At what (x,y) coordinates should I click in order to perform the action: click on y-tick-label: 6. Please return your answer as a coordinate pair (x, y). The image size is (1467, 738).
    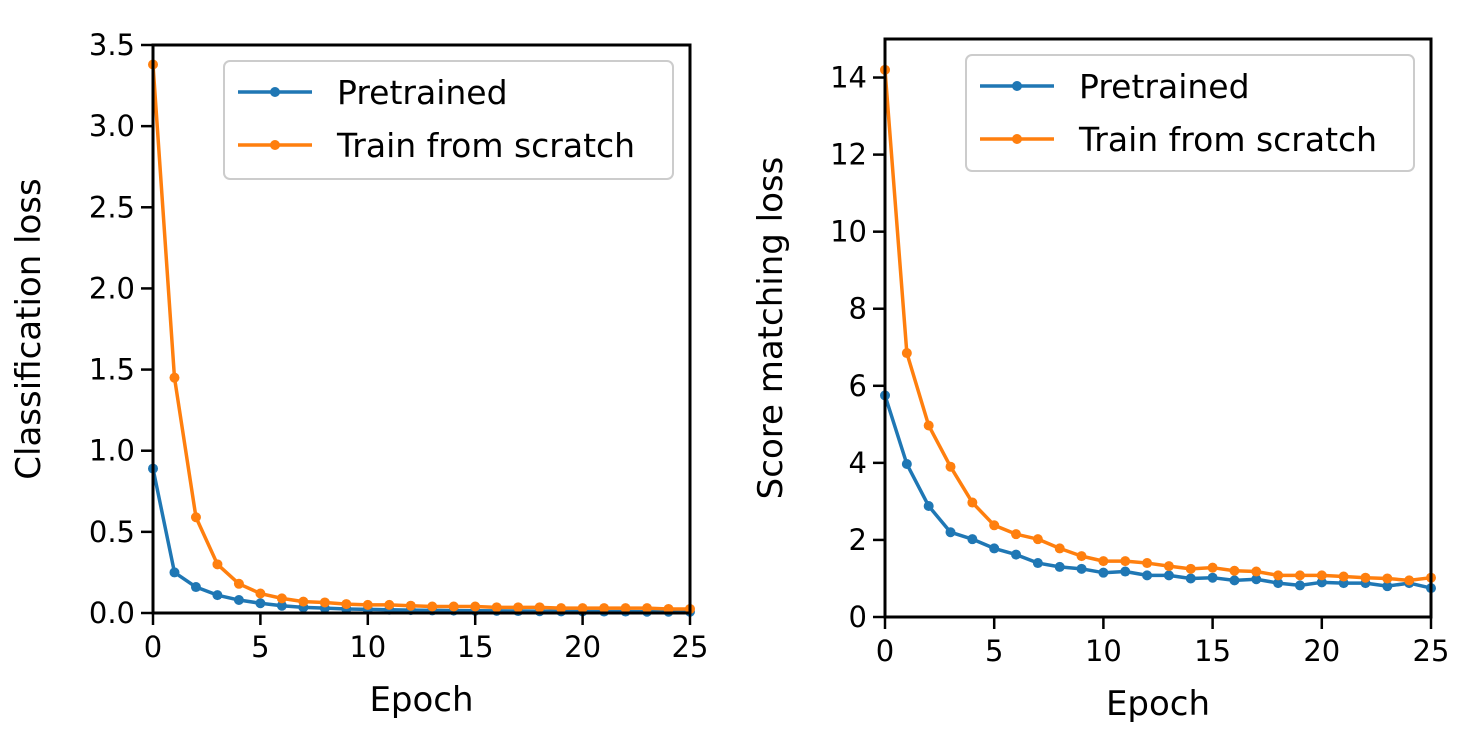
    Looking at the image, I should click on (858, 386).